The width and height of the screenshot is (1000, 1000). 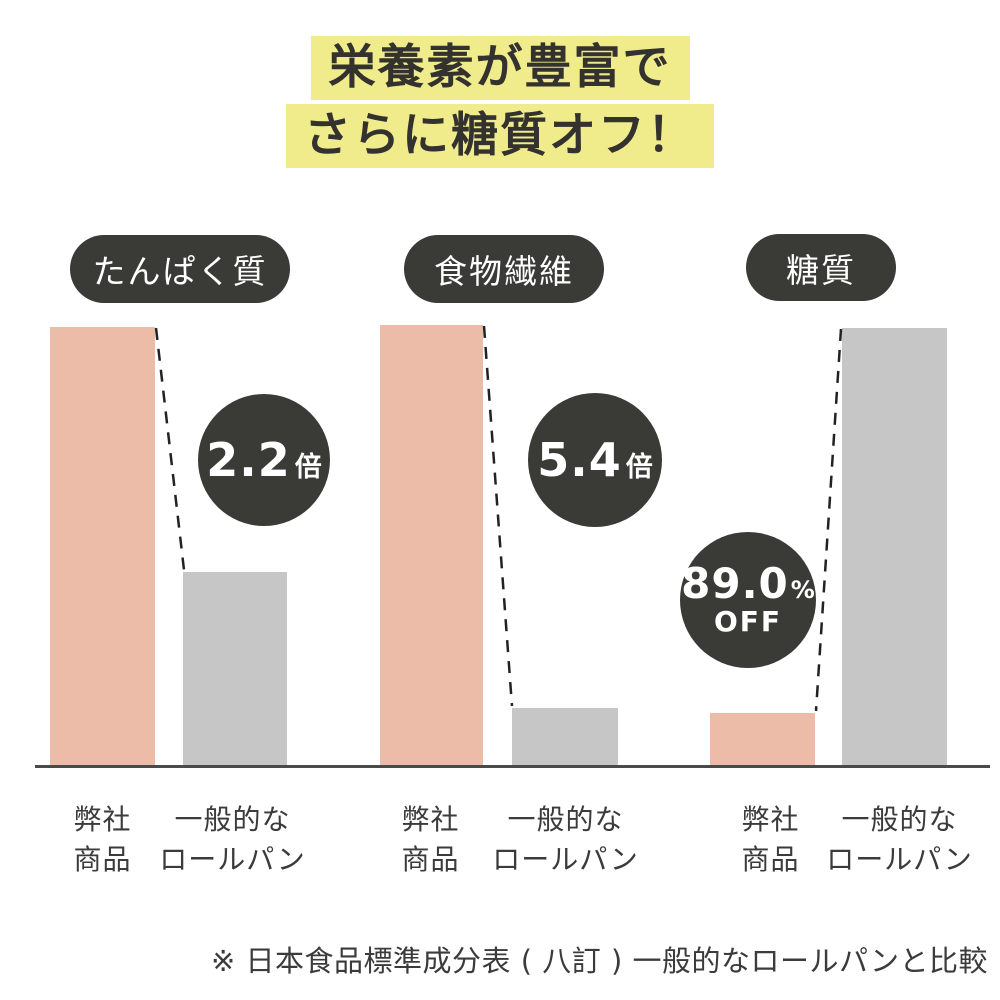 What do you see at coordinates (802, 589) in the screenshot?
I see `badge-suffix: %` at bounding box center [802, 589].